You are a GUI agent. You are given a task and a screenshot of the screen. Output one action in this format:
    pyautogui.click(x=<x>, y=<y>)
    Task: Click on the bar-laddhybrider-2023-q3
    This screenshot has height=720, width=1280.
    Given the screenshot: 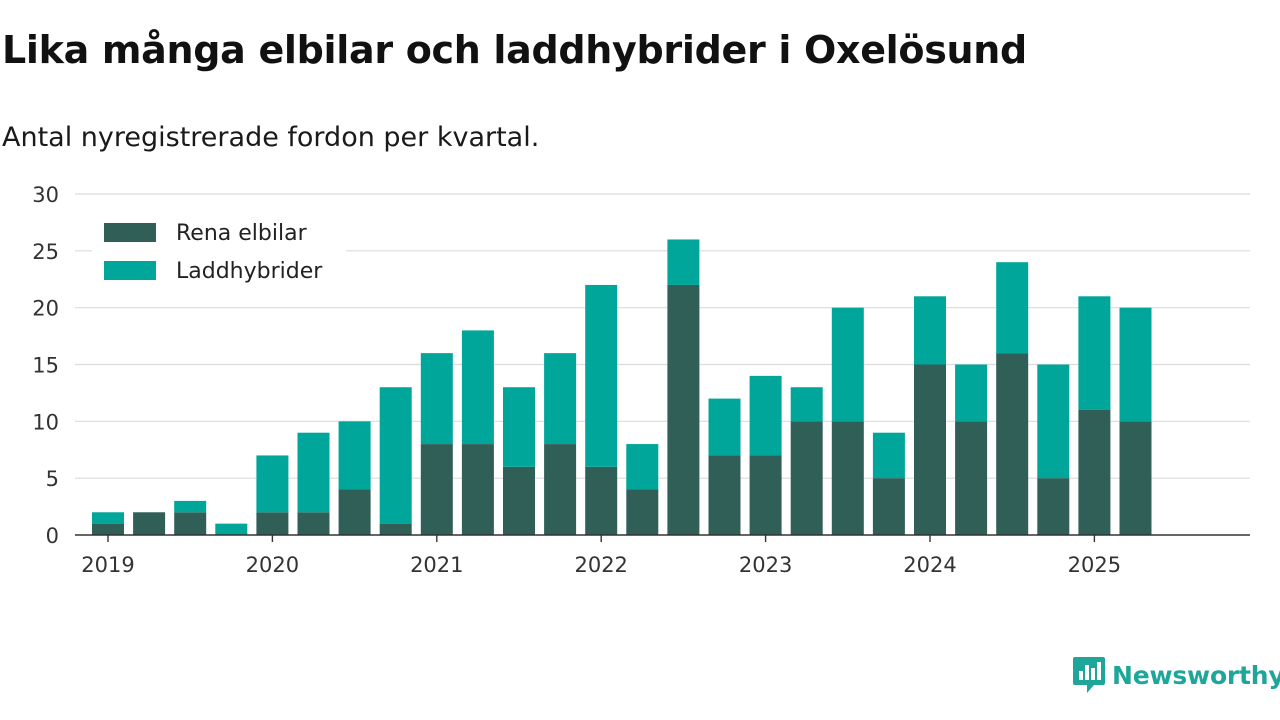 What is the action you would take?
    pyautogui.click(x=847, y=364)
    